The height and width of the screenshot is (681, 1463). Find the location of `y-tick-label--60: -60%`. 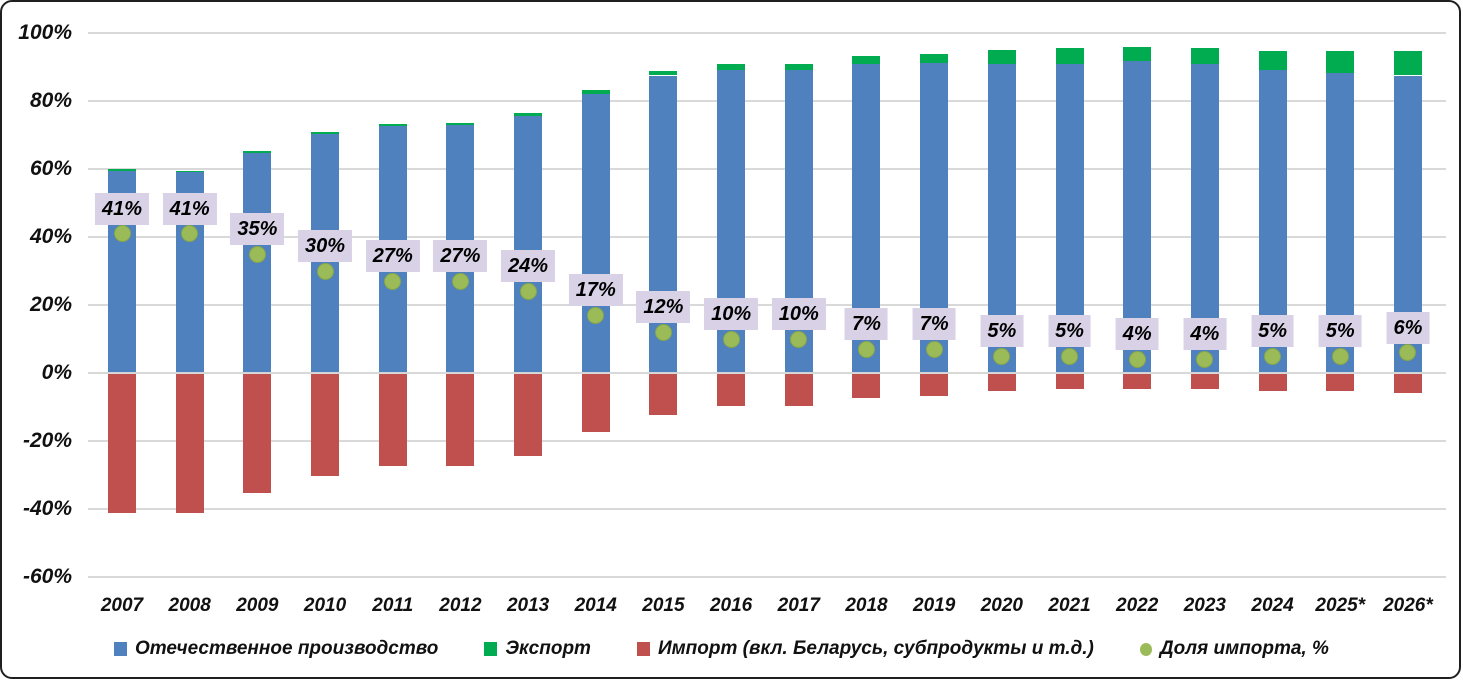

y-tick-label--60: -60% is located at coordinates (47, 576).